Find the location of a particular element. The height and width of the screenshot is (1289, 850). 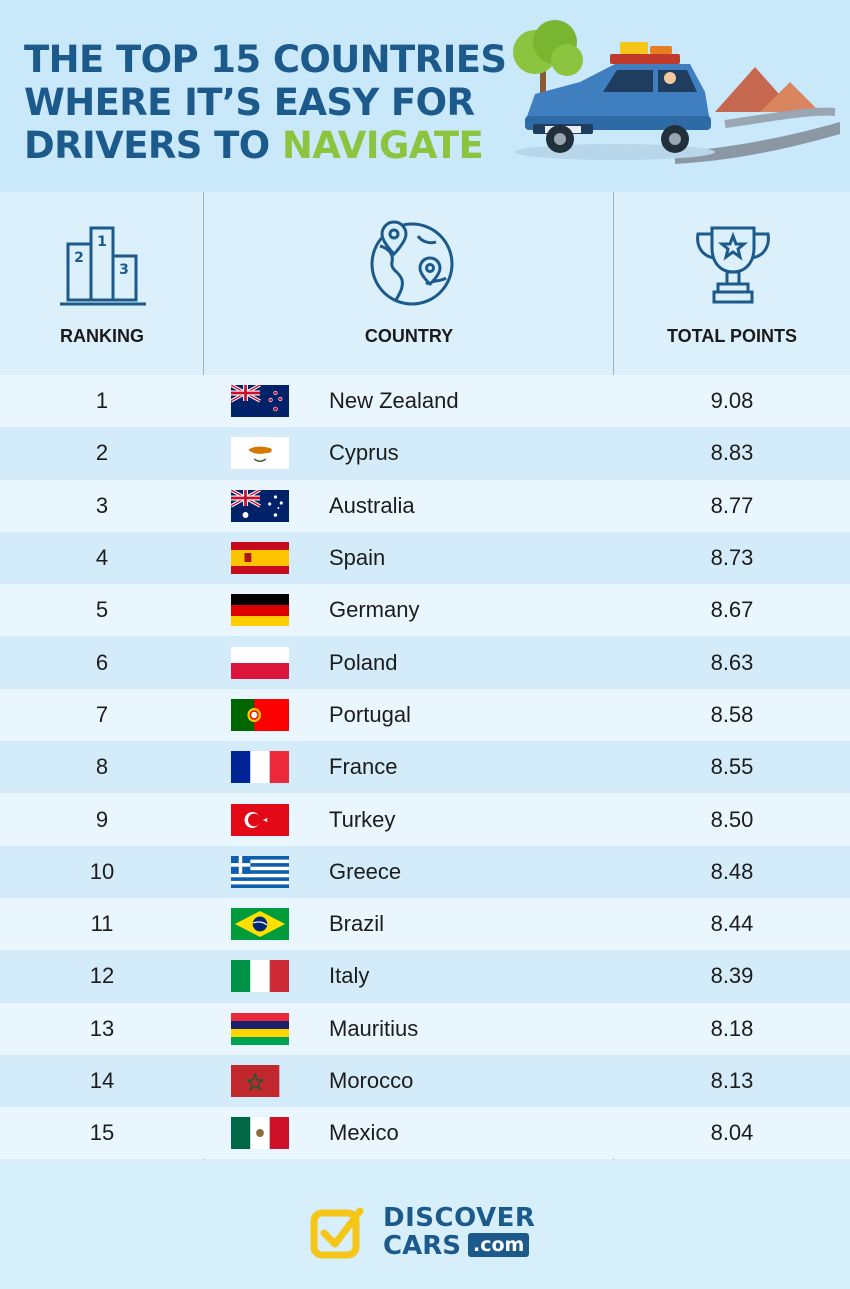

rank-cell: 10 is located at coordinates (102, 871).